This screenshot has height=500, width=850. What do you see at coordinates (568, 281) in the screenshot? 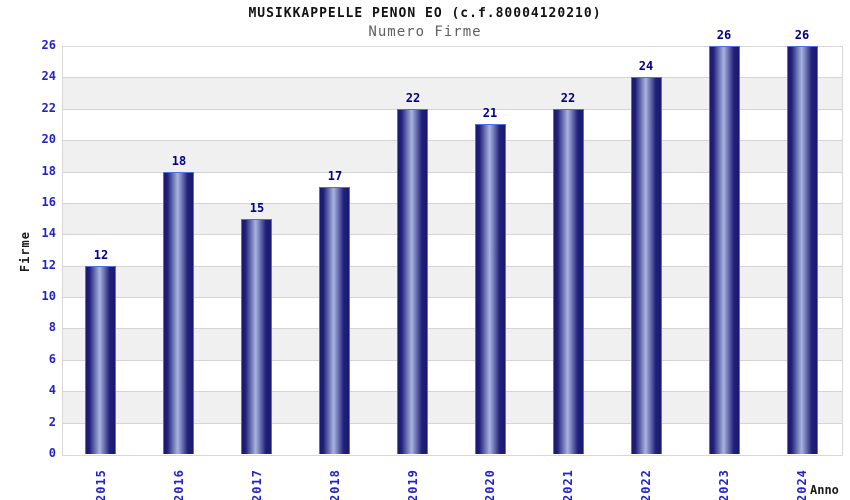
I see `bar-2021` at bounding box center [568, 281].